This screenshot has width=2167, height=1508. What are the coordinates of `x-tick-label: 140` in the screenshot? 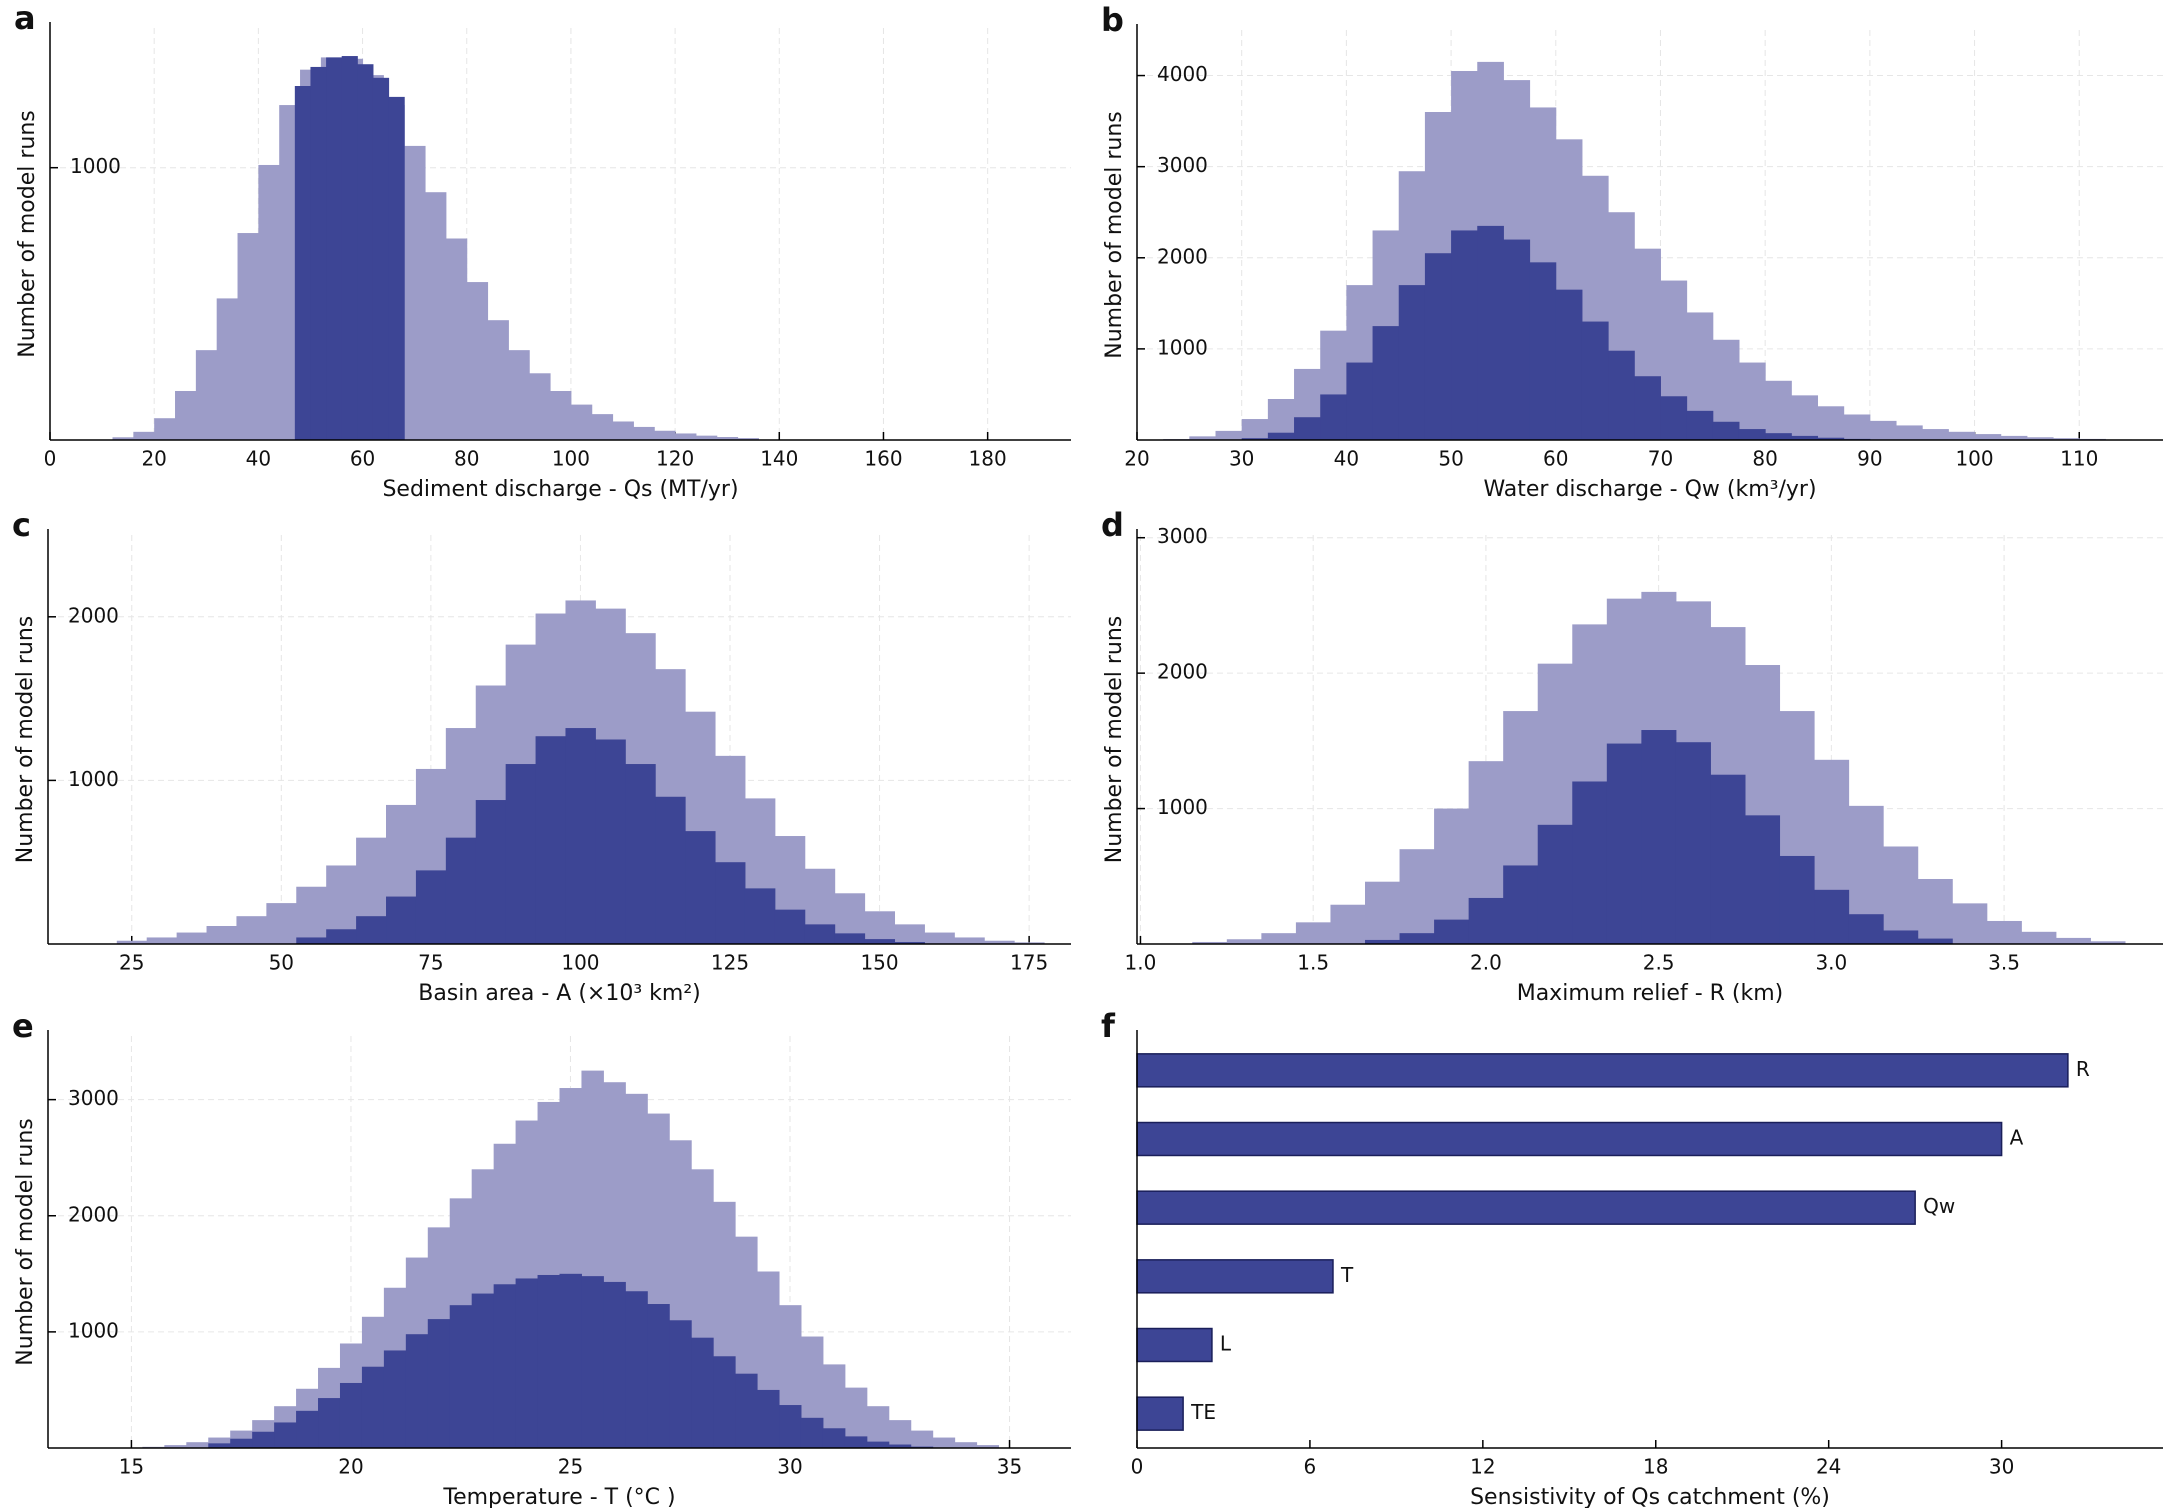 It's located at (779, 459).